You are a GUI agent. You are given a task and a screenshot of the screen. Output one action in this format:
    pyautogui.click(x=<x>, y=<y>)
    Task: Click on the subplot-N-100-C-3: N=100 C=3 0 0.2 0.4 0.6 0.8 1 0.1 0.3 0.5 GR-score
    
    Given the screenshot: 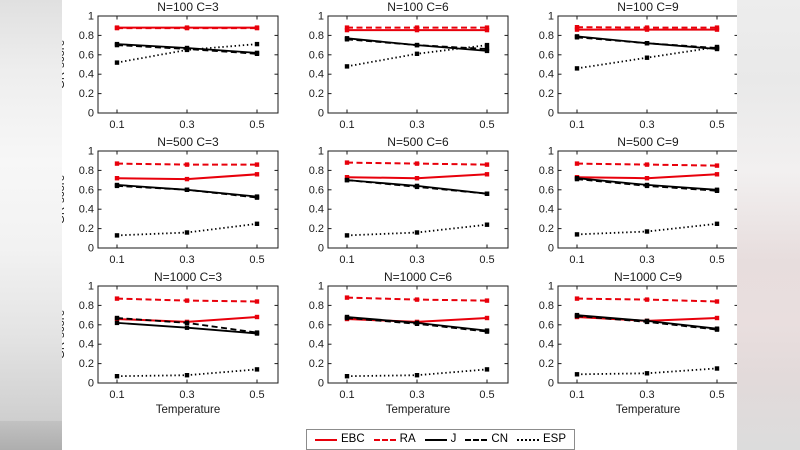 What is the action you would take?
    pyautogui.click(x=170, y=65)
    